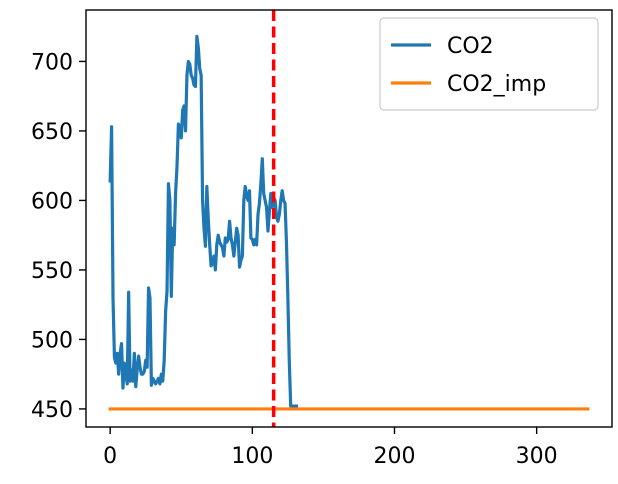 This screenshot has height=484, width=618. I want to click on legend-box, so click(489, 64).